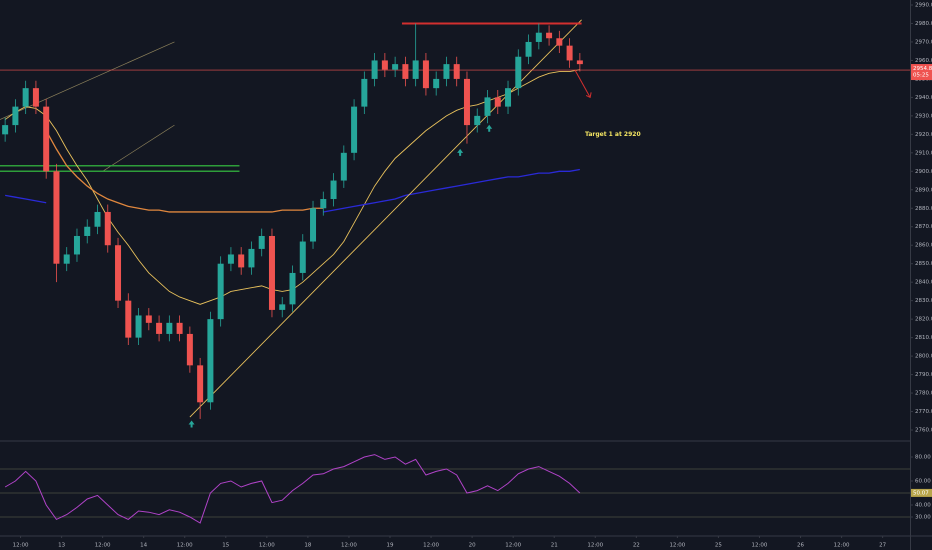 The height and width of the screenshot is (550, 932). What do you see at coordinates (582, 83) in the screenshot?
I see `arrow-shaft` at bounding box center [582, 83].